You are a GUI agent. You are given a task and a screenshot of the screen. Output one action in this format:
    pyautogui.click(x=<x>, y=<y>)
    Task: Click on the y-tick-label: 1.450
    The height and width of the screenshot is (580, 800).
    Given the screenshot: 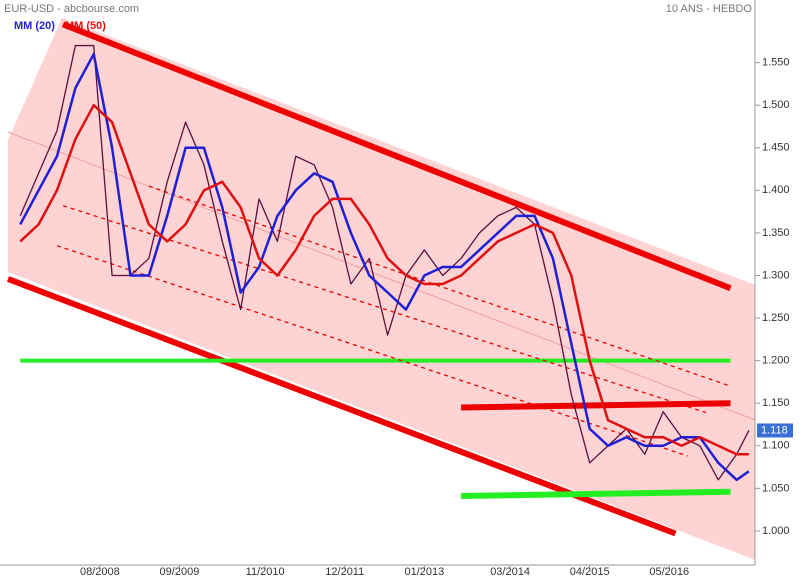 What is the action you would take?
    pyautogui.click(x=776, y=148)
    